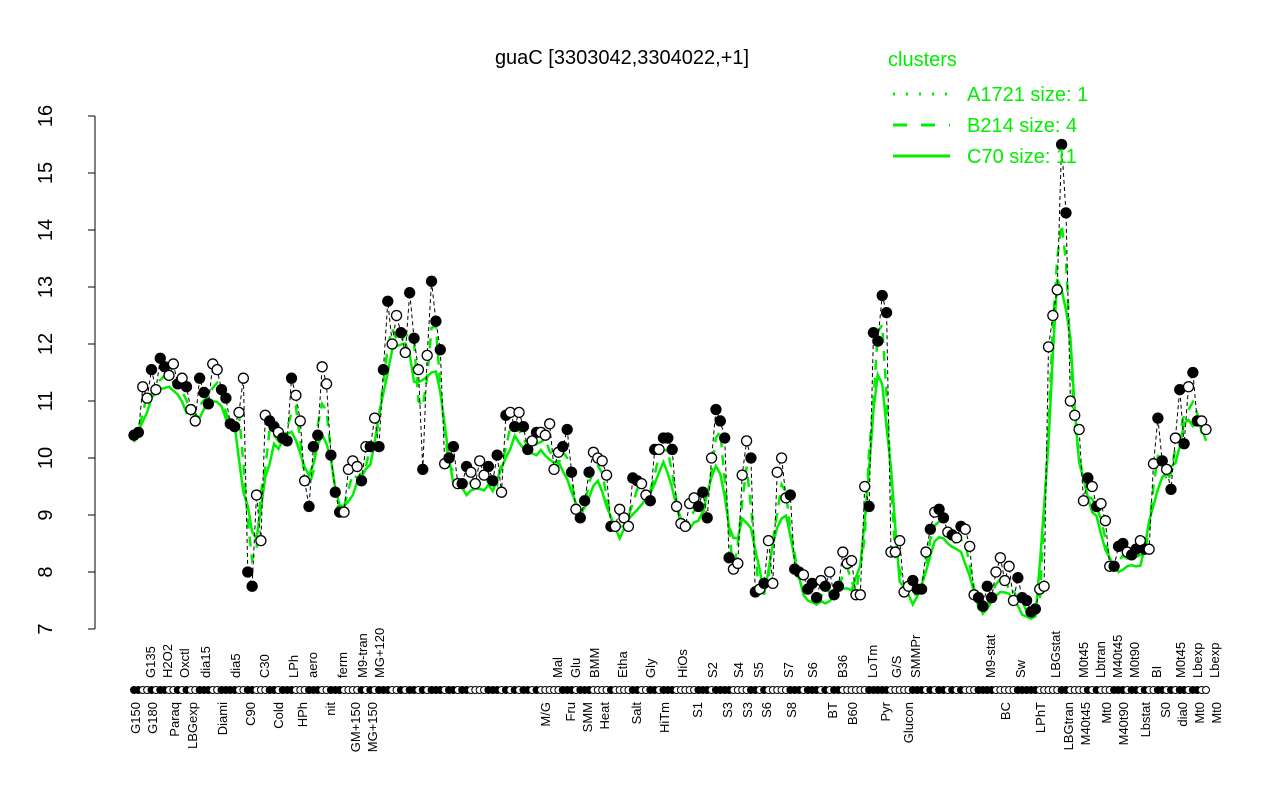  I want to click on x-tick-label: Salt, so click(636, 713).